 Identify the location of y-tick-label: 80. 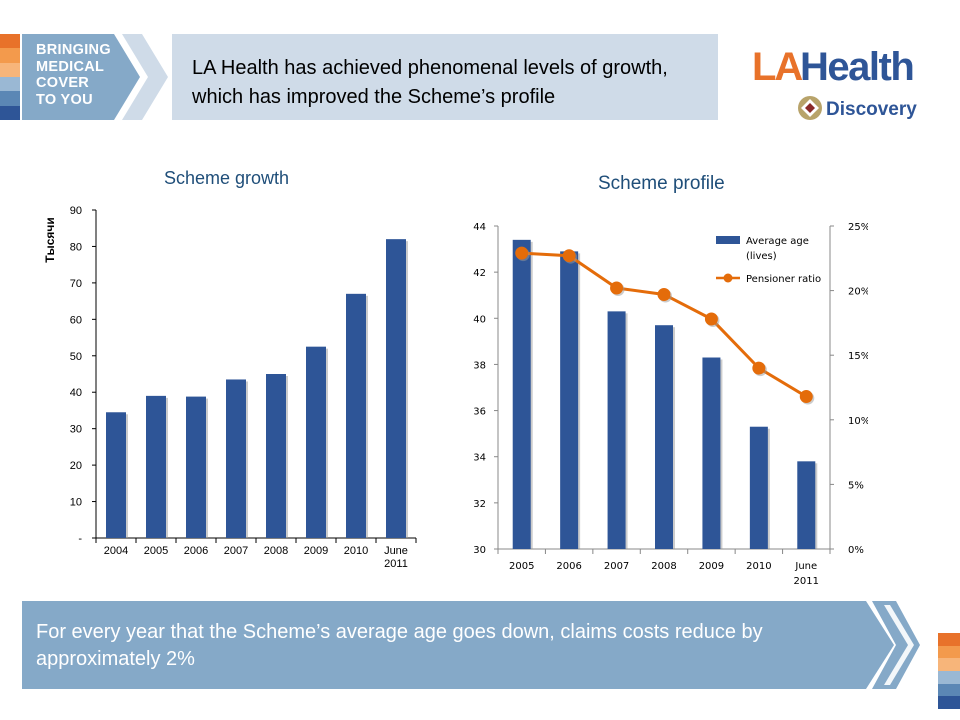
(76, 247).